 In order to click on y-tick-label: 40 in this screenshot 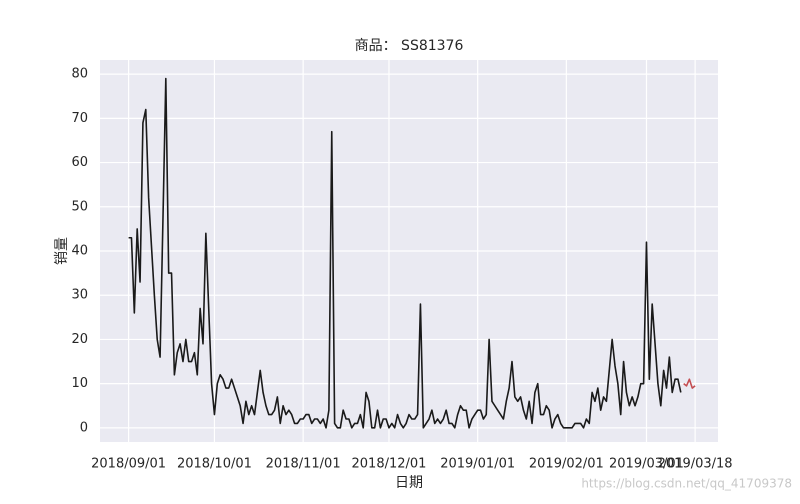, I will do `click(79, 251)`.